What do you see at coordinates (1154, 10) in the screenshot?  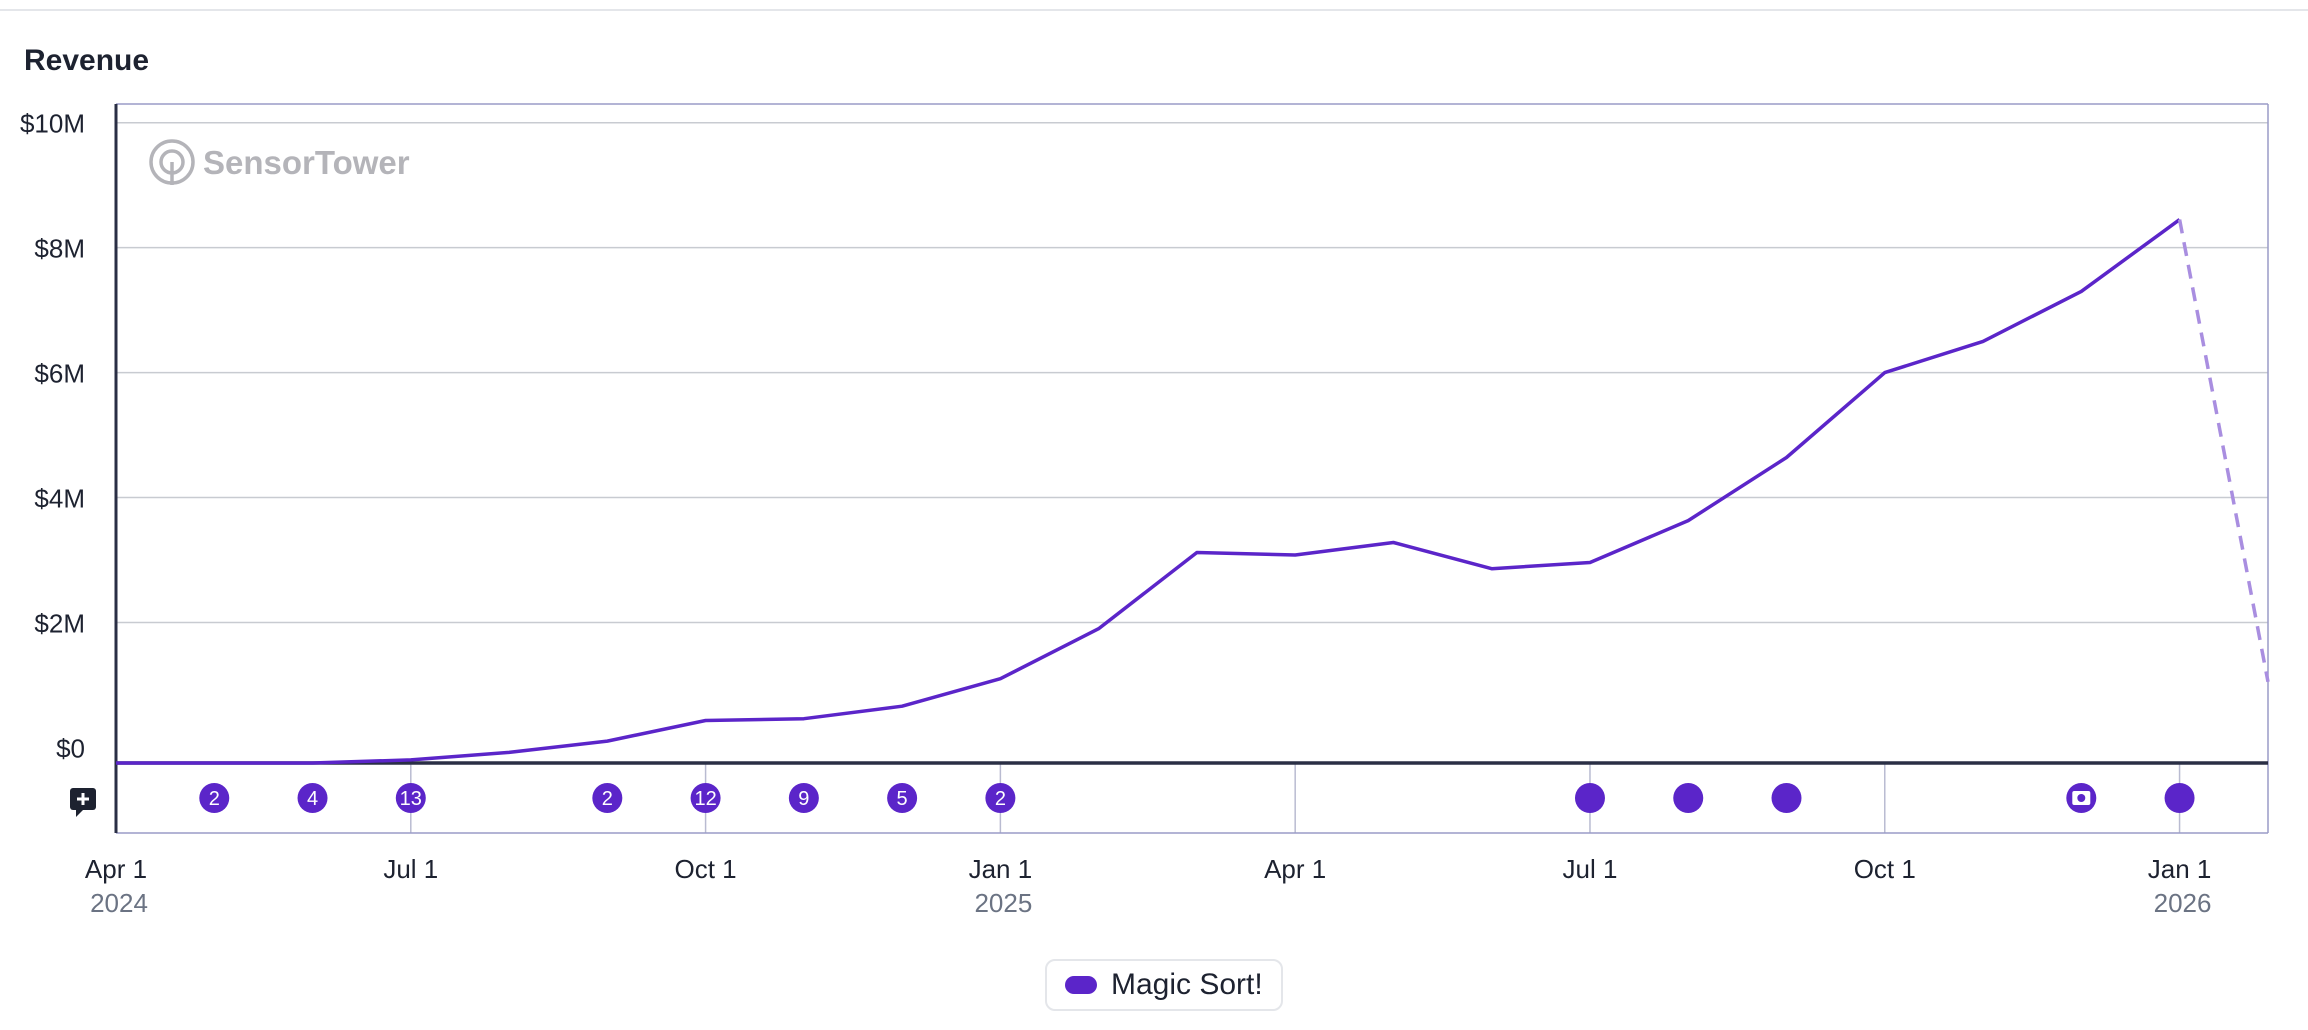 I see `top-divider` at bounding box center [1154, 10].